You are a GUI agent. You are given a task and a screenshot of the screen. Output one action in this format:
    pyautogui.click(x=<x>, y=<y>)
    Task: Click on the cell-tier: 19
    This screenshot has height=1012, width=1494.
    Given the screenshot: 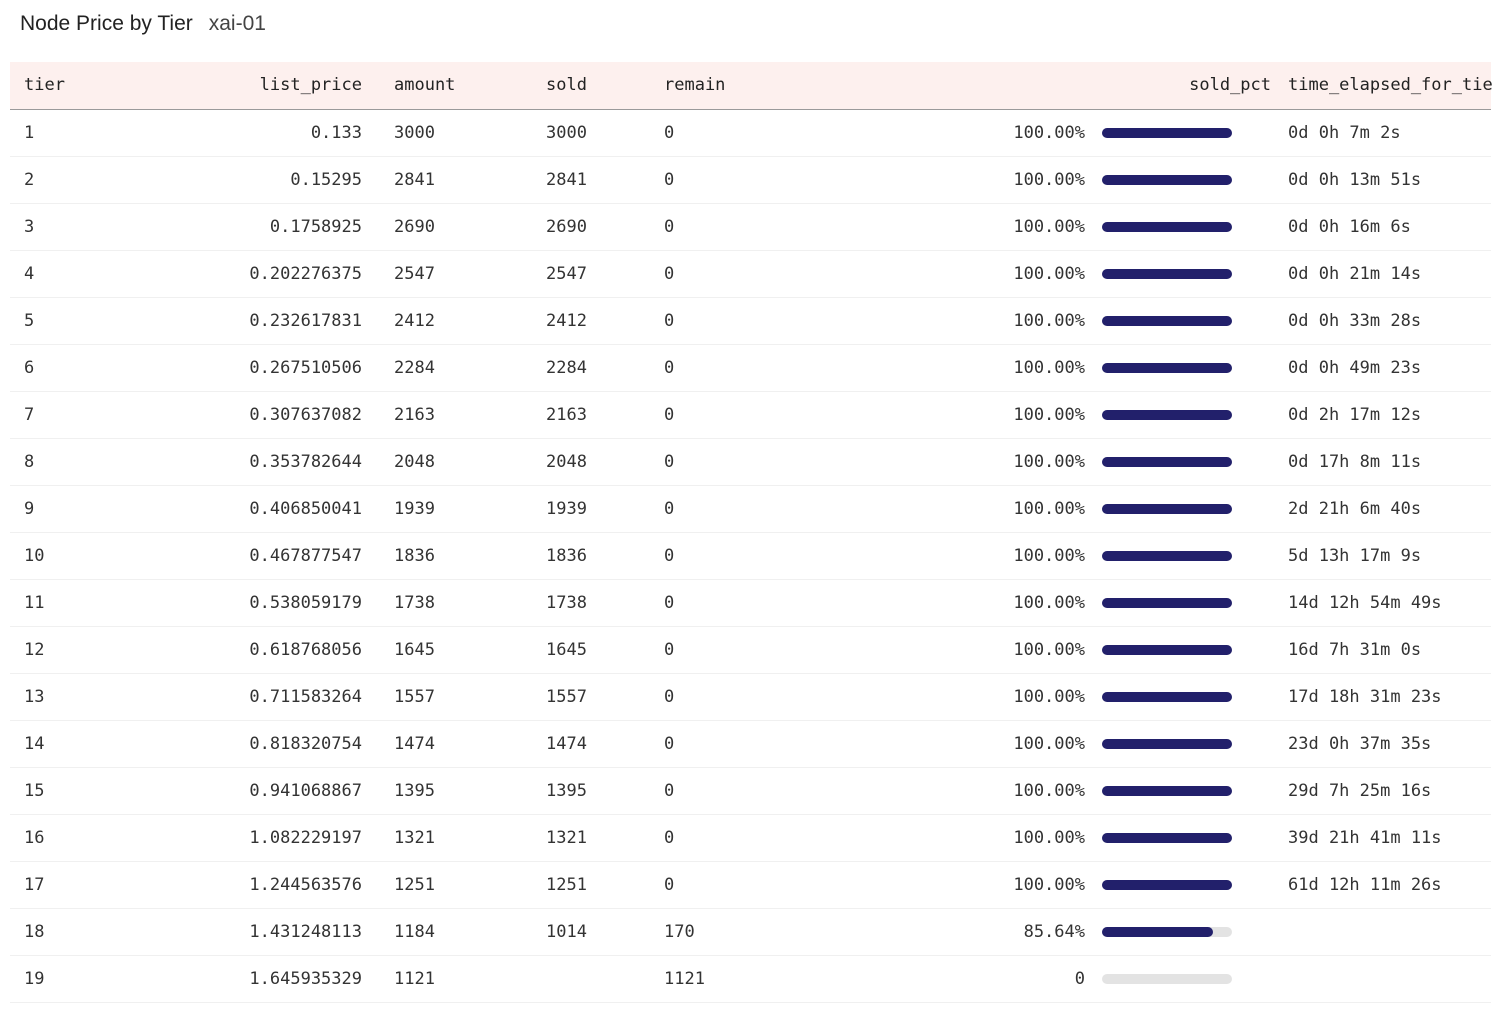 What is the action you would take?
    pyautogui.click(x=34, y=978)
    